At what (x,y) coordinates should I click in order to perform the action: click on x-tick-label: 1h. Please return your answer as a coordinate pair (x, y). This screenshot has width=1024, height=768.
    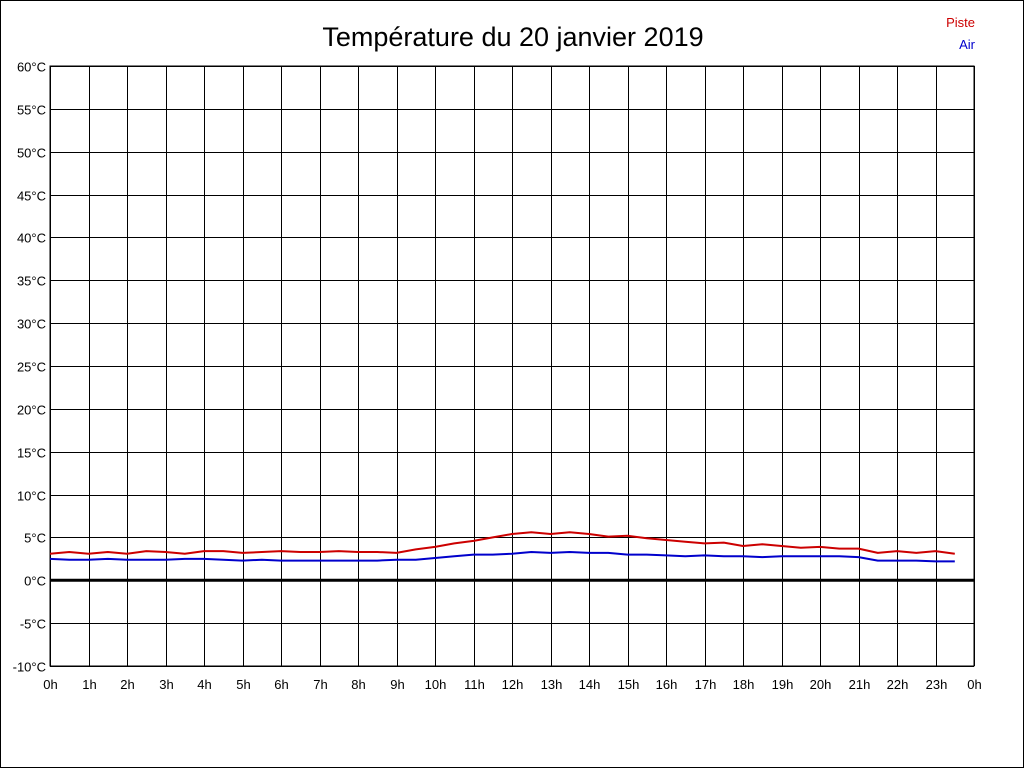
    Looking at the image, I should click on (89, 684).